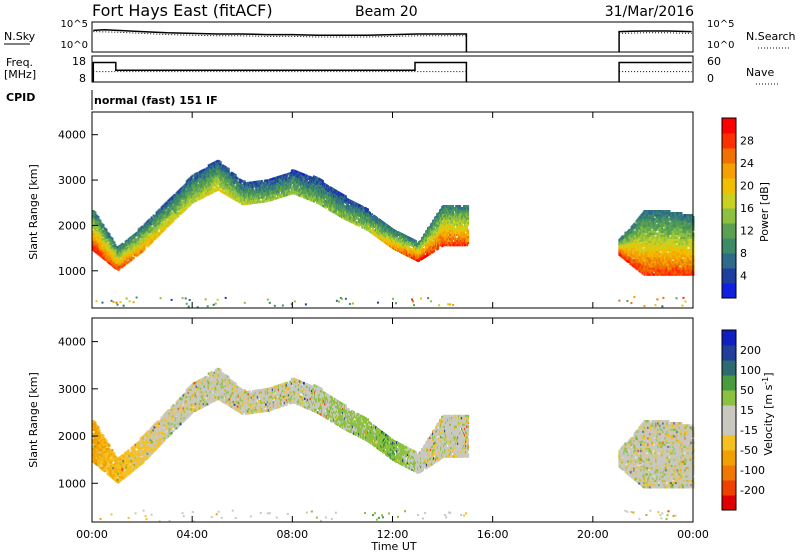 Image resolution: width=800 pixels, height=554 pixels. I want to click on noise-left-label: N.Sky, so click(20, 36).